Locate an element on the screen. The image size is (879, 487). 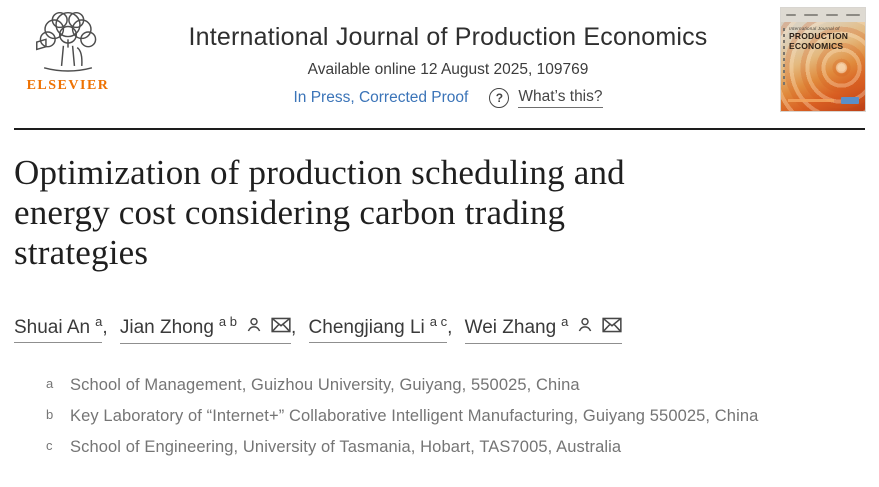
cover-journal-title: PRODUCTION ECONOMICS is located at coordinates (819, 41).